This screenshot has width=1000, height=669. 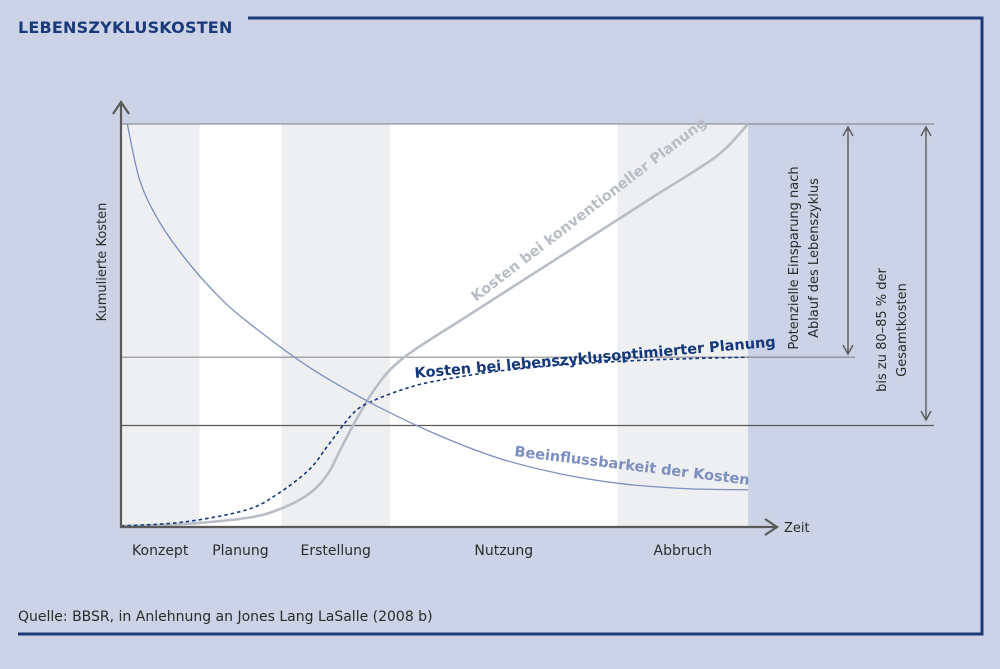 I want to click on total-text-line-1: bis zu 80–85 % der, so click(x=882, y=329).